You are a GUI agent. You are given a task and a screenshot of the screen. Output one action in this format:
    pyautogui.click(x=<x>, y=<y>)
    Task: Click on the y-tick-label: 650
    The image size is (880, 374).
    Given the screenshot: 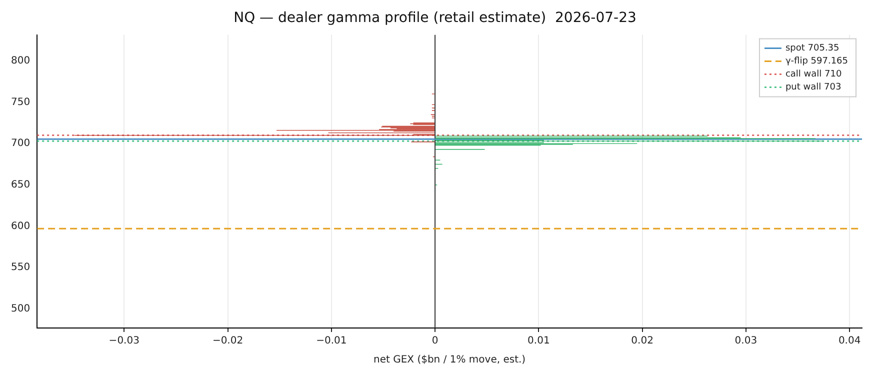 What is the action you would take?
    pyautogui.click(x=20, y=185)
    